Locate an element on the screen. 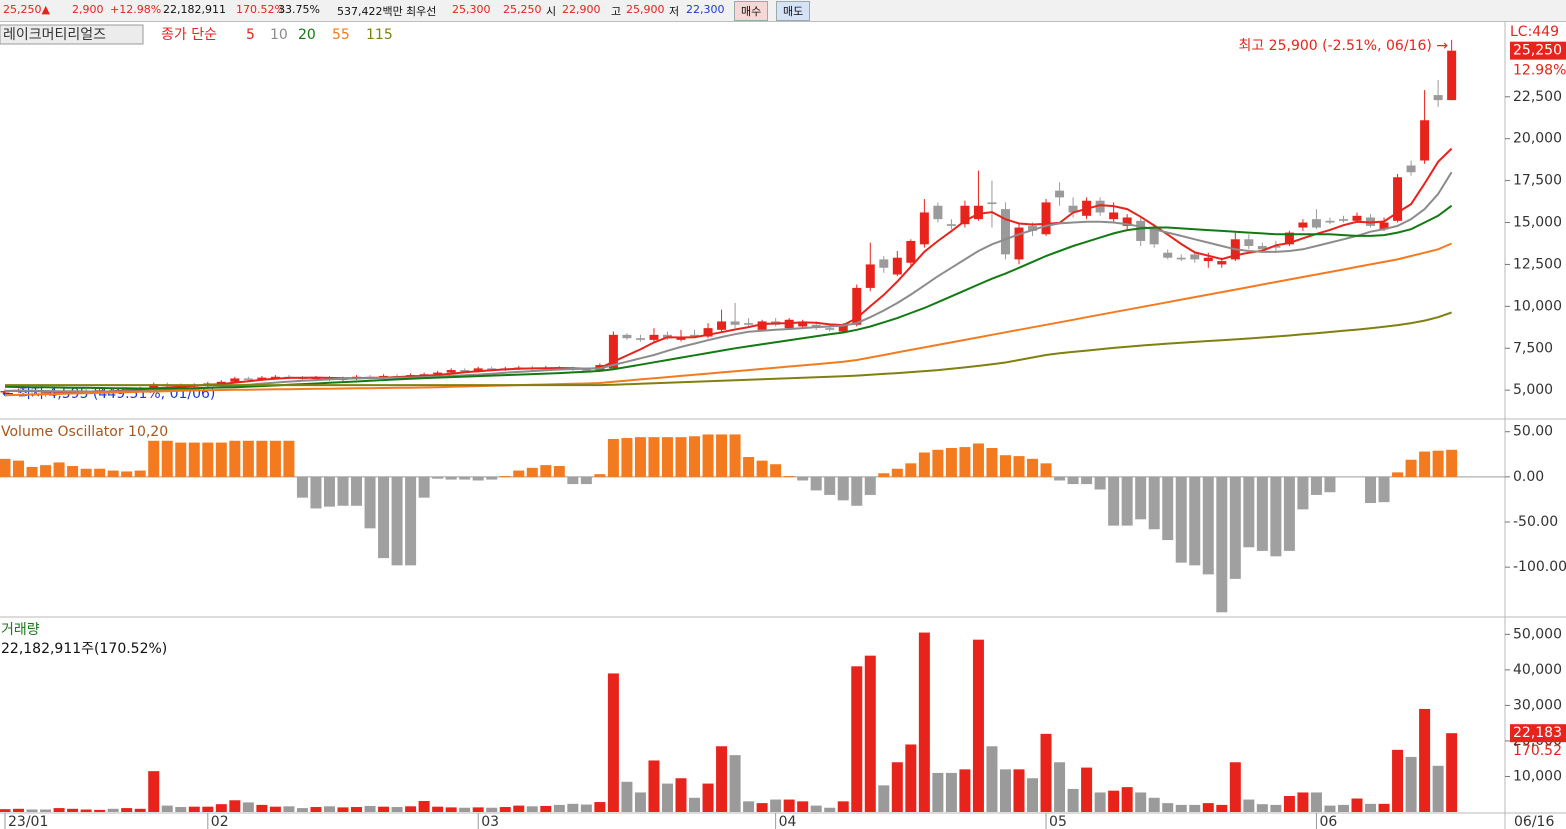  y-tick-label: -50.00 is located at coordinates (1535, 522).